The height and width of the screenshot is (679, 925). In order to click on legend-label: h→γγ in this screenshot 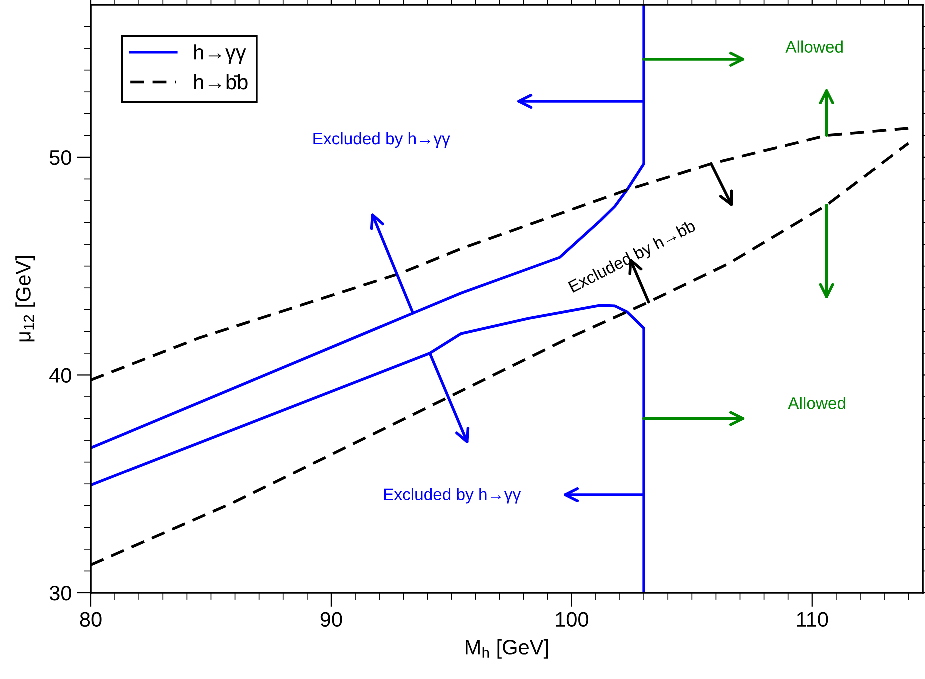, I will do `click(220, 54)`.